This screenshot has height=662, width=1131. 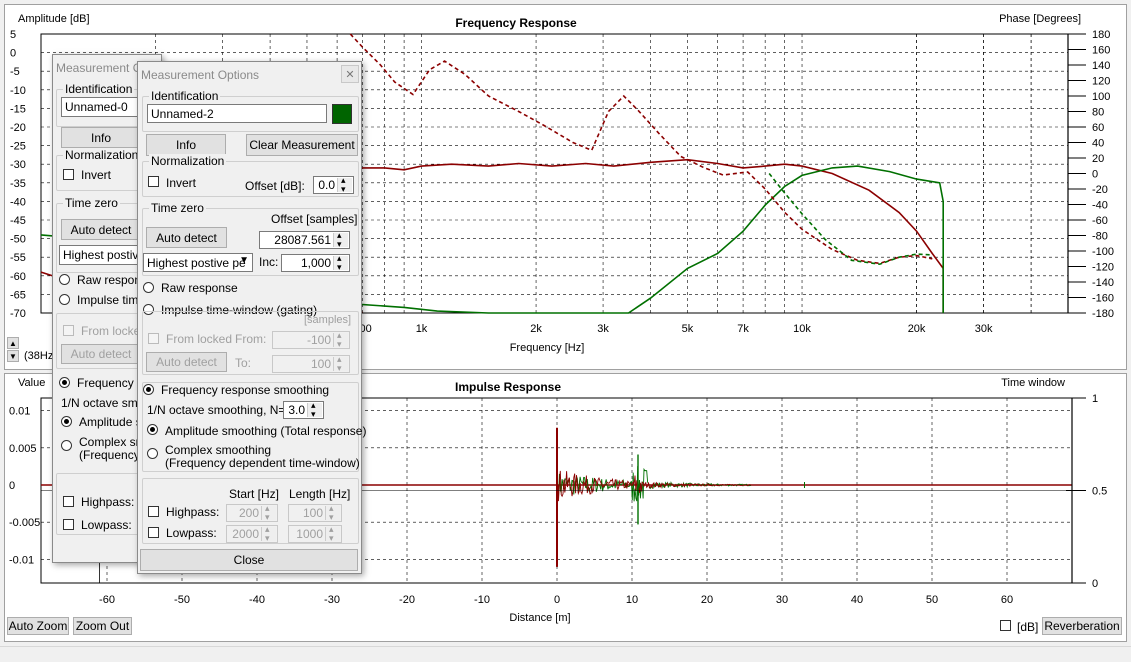 What do you see at coordinates (1040, 19) in the screenshot?
I see `fr-y-right-label: Phase [Degrees]` at bounding box center [1040, 19].